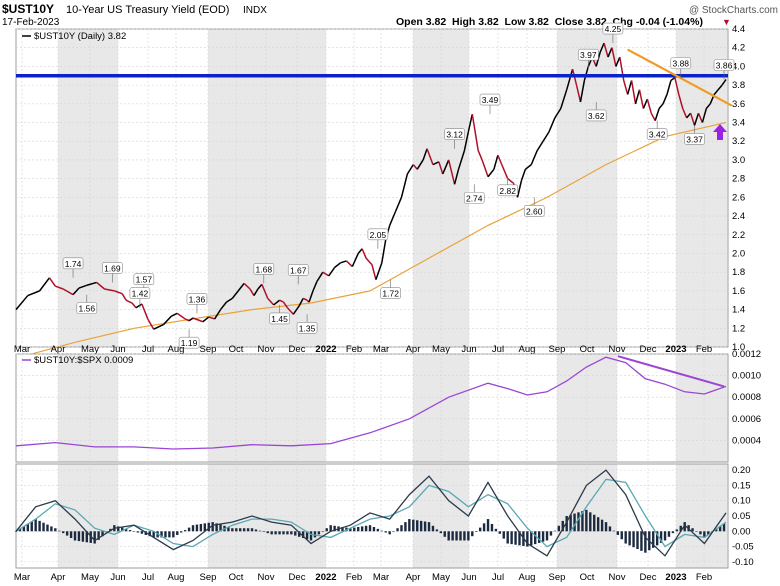 This screenshot has height=586, width=780. Describe the element at coordinates (381, 577) in the screenshot. I see `x-tick-label: Mar` at that location.